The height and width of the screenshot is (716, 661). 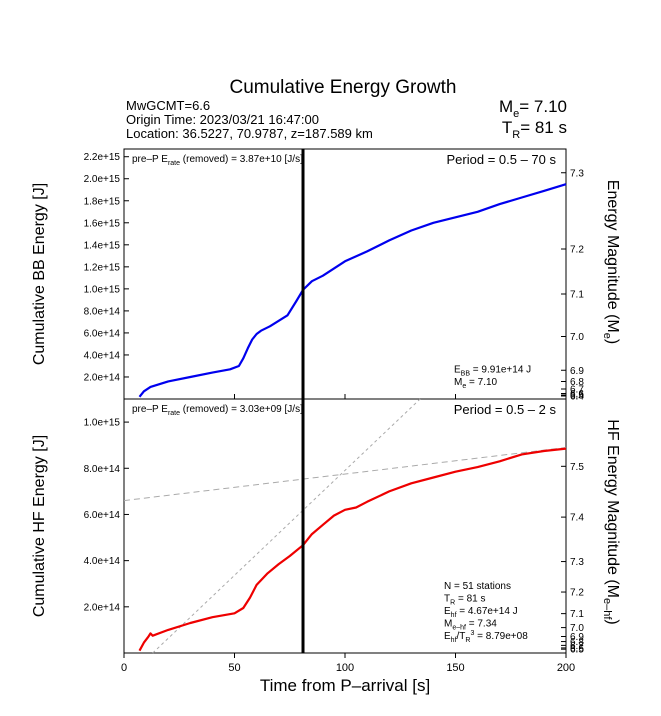 What do you see at coordinates (102, 201) in the screenshot?
I see `y-tick-label: 1.8e+15` at bounding box center [102, 201].